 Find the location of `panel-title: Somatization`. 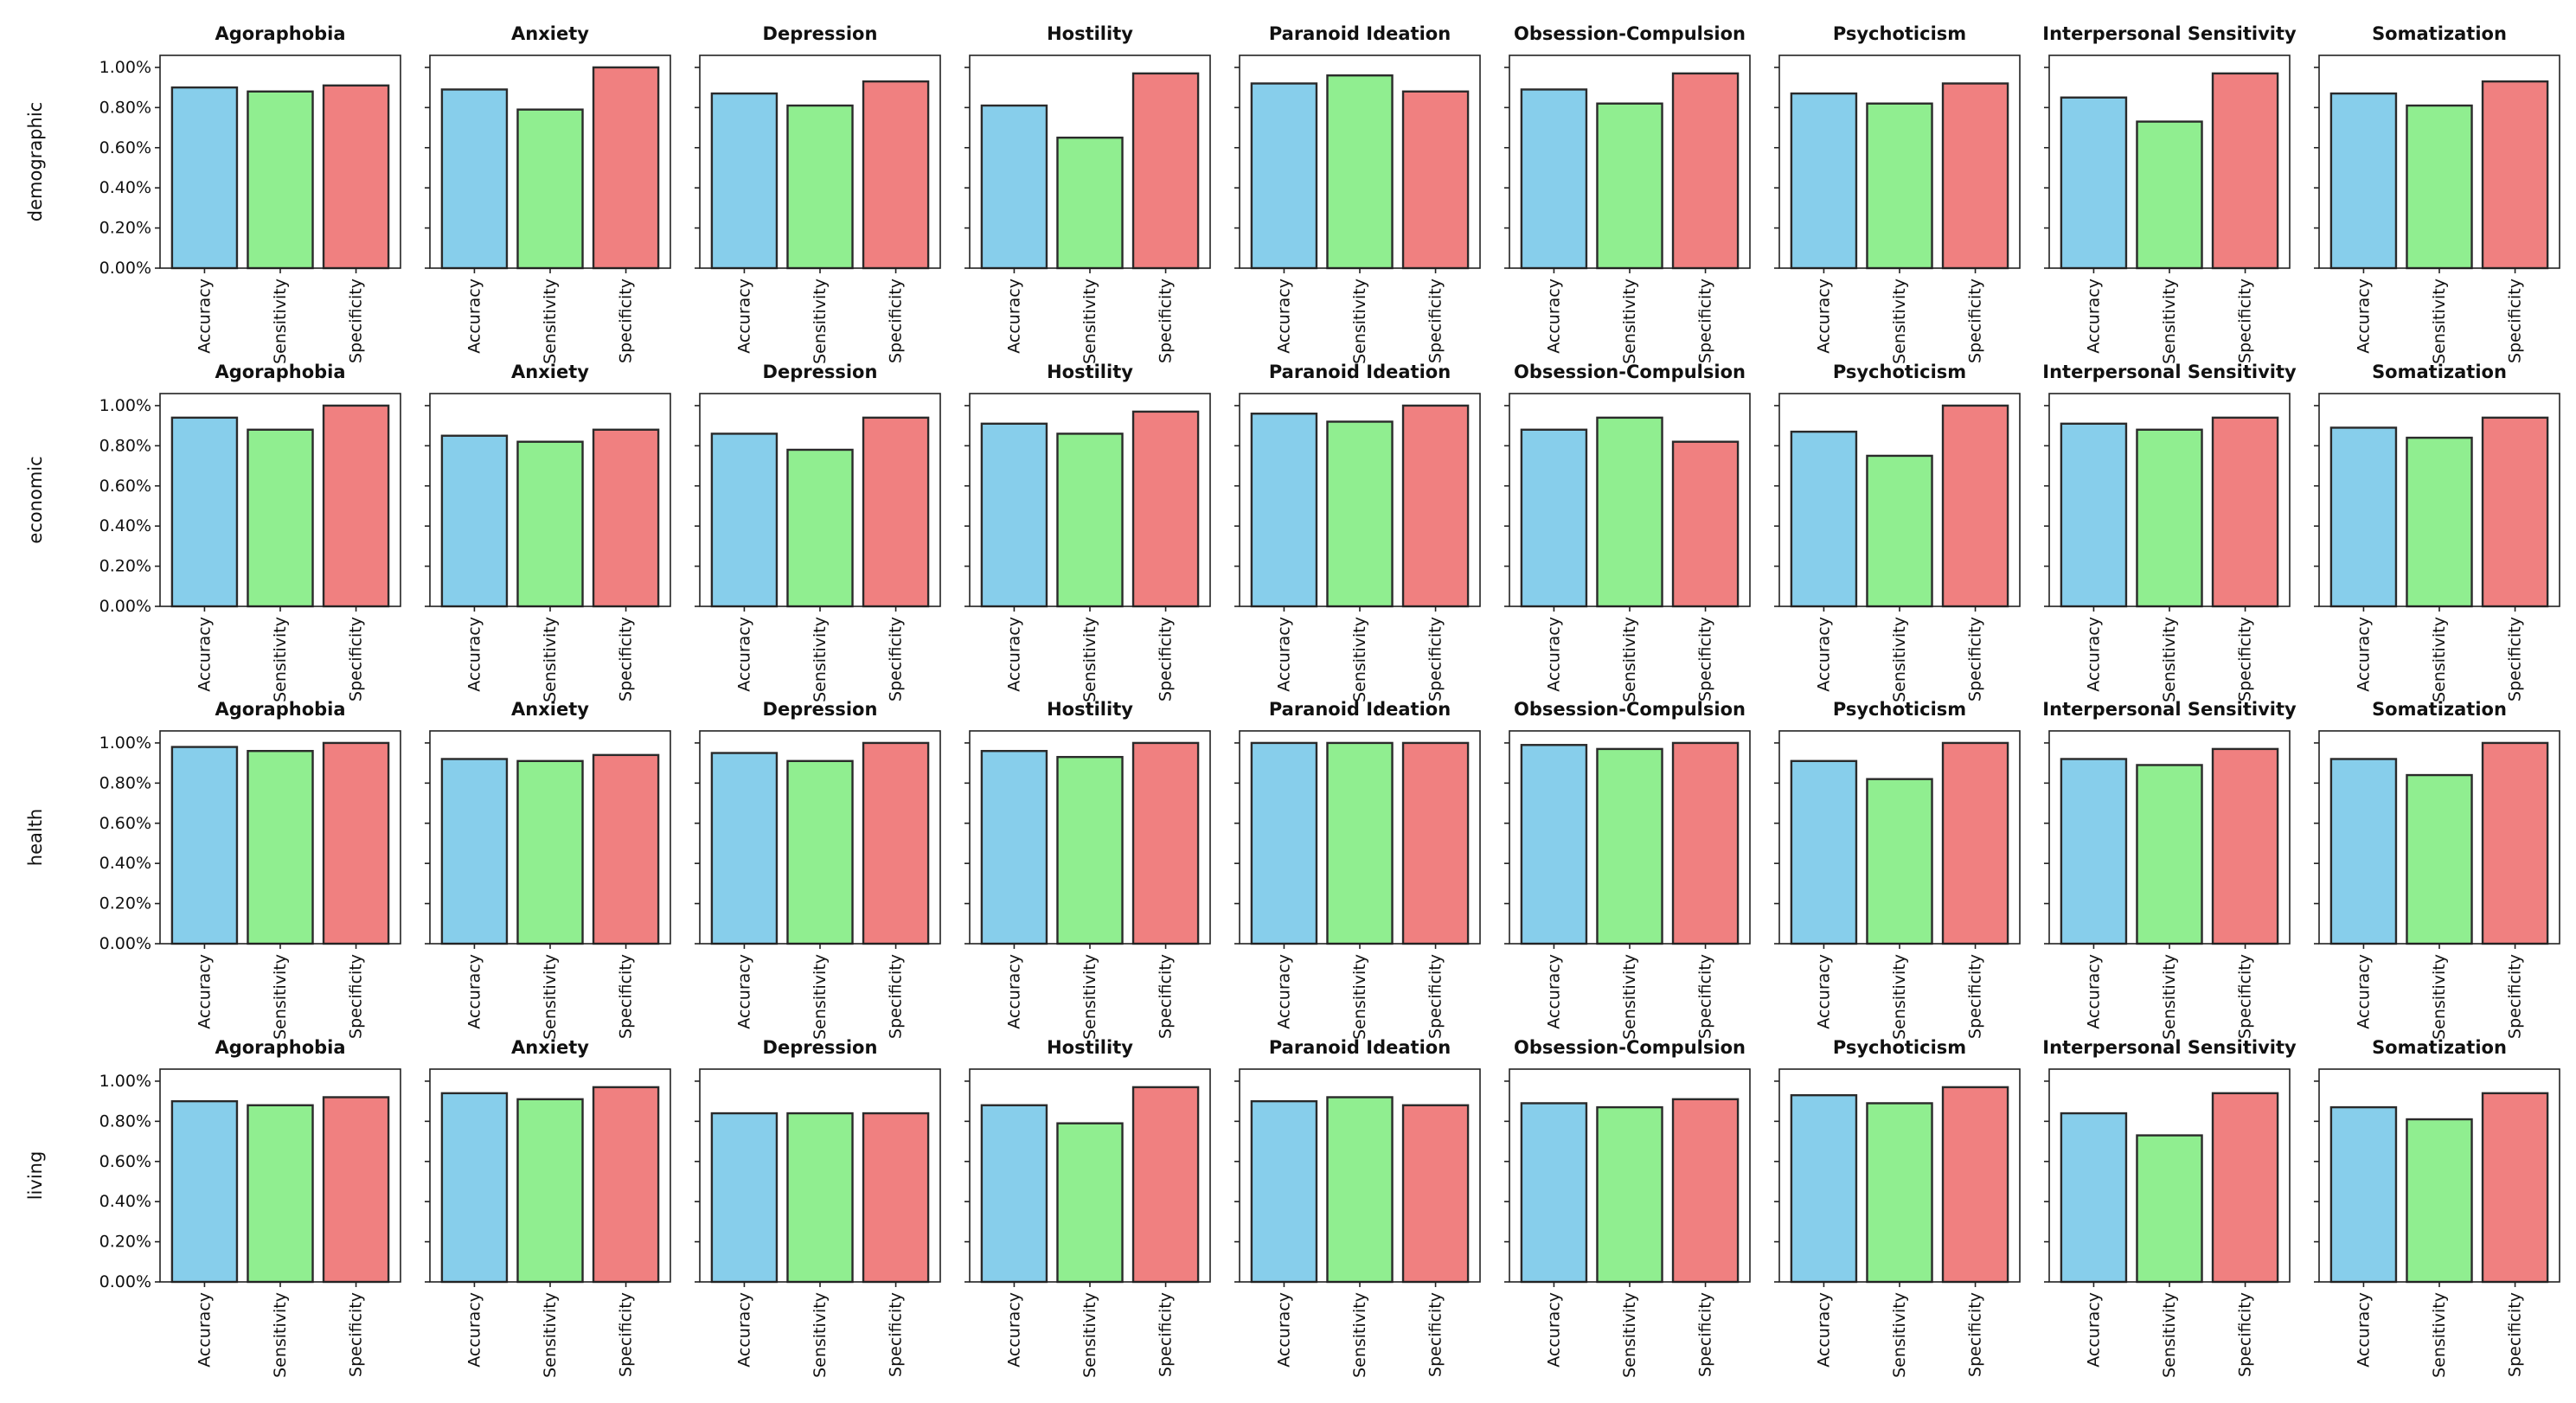

panel-title: Somatization is located at coordinates (2439, 372).